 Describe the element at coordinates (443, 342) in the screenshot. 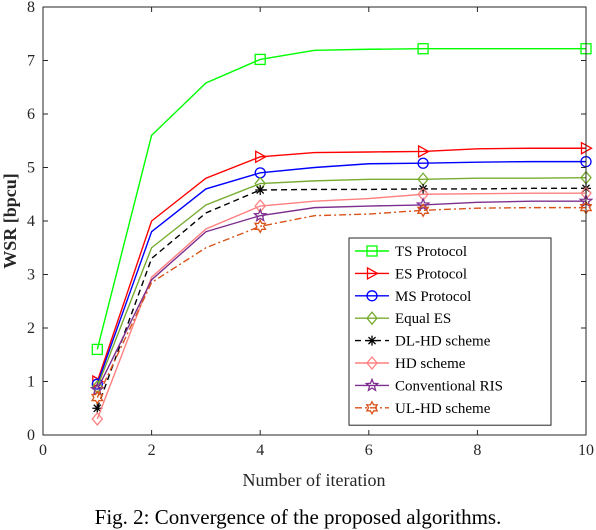

I see `legend-label: DL-HD scheme` at that location.